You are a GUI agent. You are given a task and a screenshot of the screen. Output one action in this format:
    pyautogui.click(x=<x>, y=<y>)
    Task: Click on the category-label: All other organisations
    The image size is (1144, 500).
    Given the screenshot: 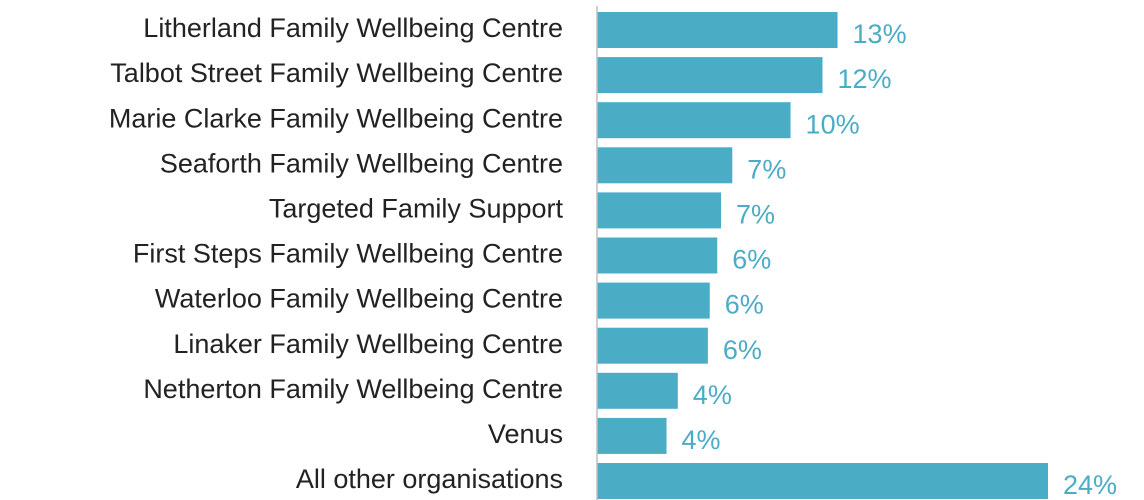 What is the action you would take?
    pyautogui.click(x=429, y=479)
    